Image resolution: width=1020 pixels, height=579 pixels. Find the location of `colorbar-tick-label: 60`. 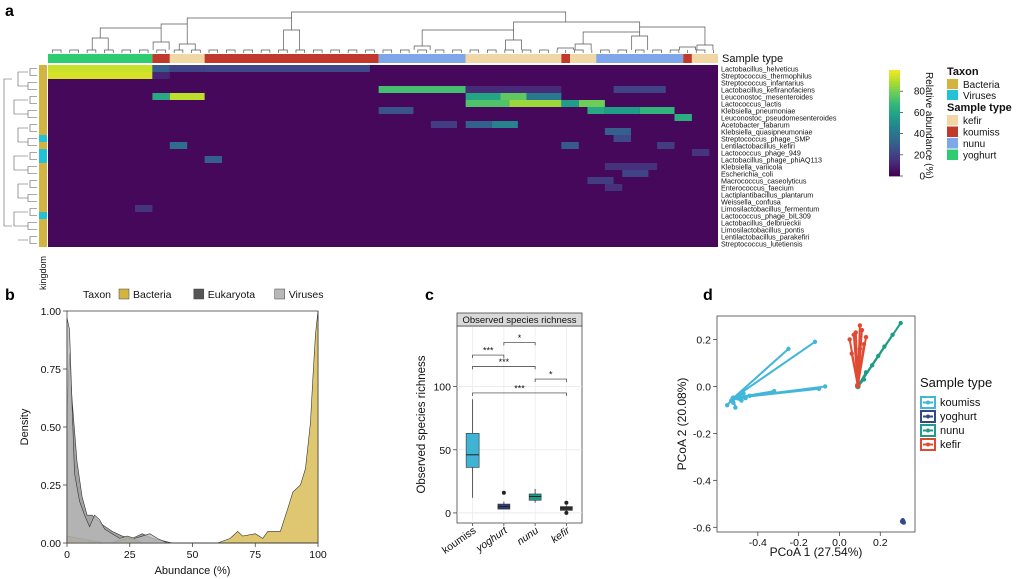

colorbar-tick-label: 60 is located at coordinates (920, 113).